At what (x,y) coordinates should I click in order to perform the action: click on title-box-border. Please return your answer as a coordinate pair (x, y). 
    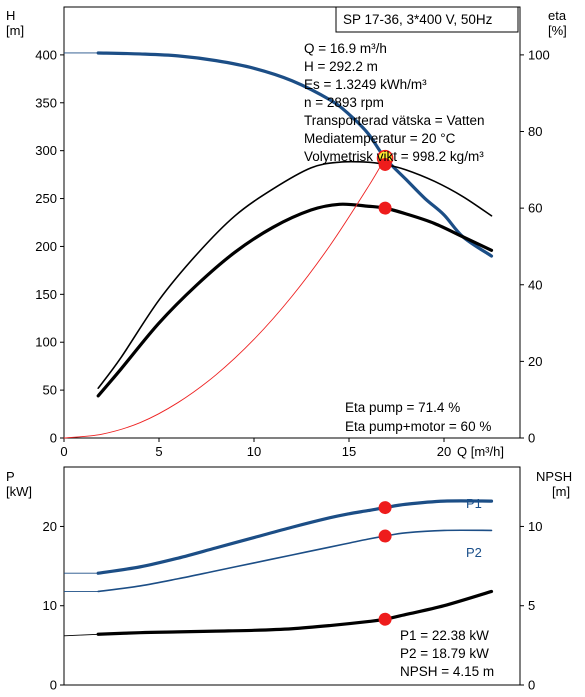
    Looking at the image, I should click on (427, 19).